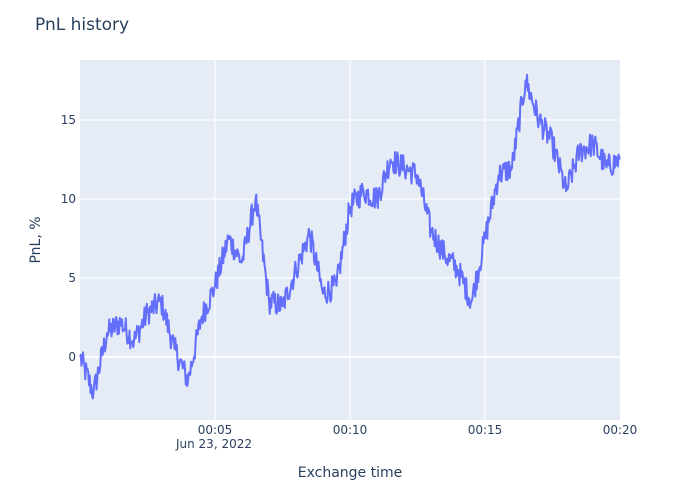 This screenshot has width=700, height=500. I want to click on x-tick-label: 00:15, so click(485, 430).